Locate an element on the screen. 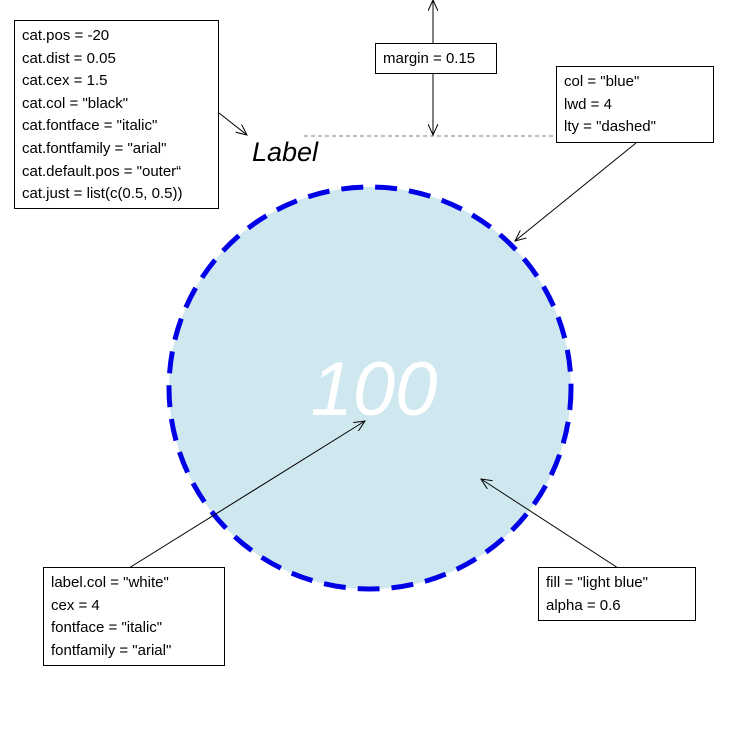 This screenshot has height=731, width=741. border-param-line: lty = "dashed" is located at coordinates (610, 127).